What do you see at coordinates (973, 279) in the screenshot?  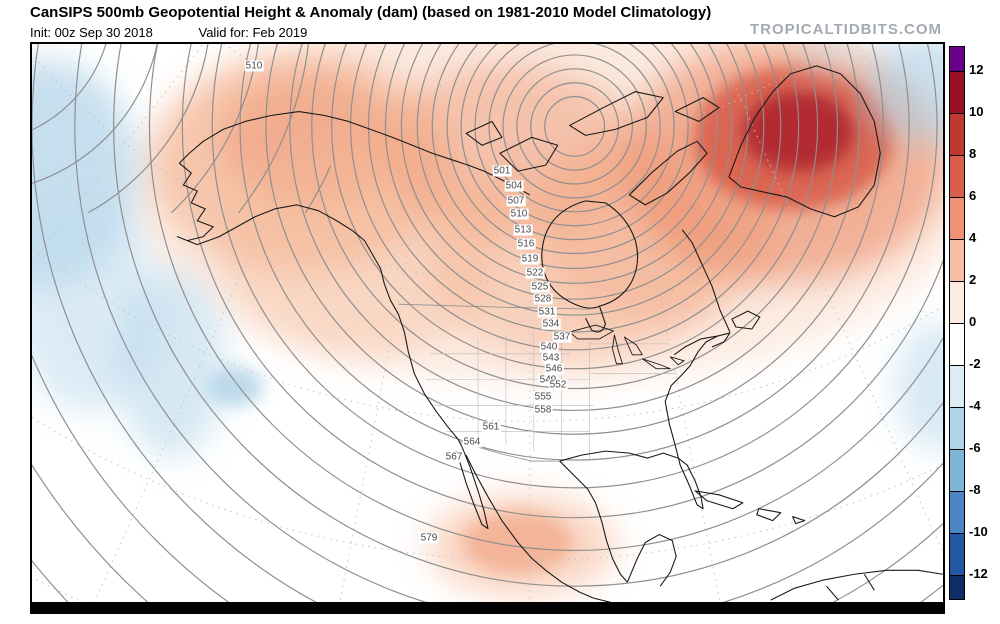 I see `colorbar-tick-label: 2` at bounding box center [973, 279].